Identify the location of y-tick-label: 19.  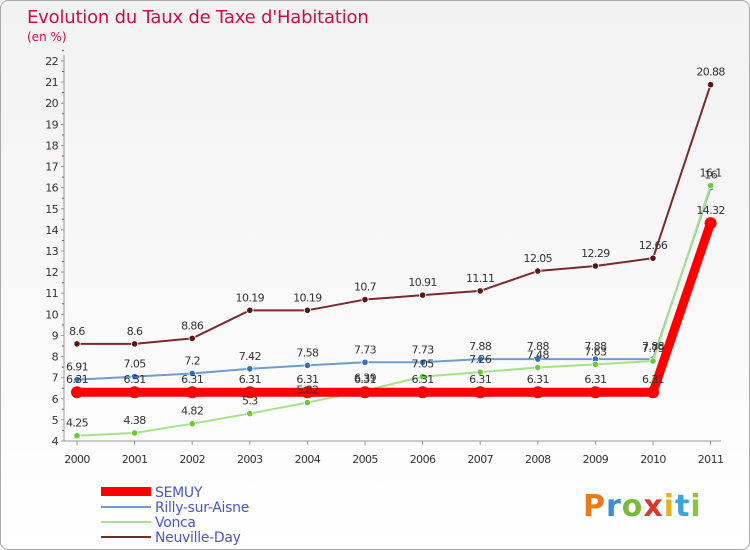
(51, 124).